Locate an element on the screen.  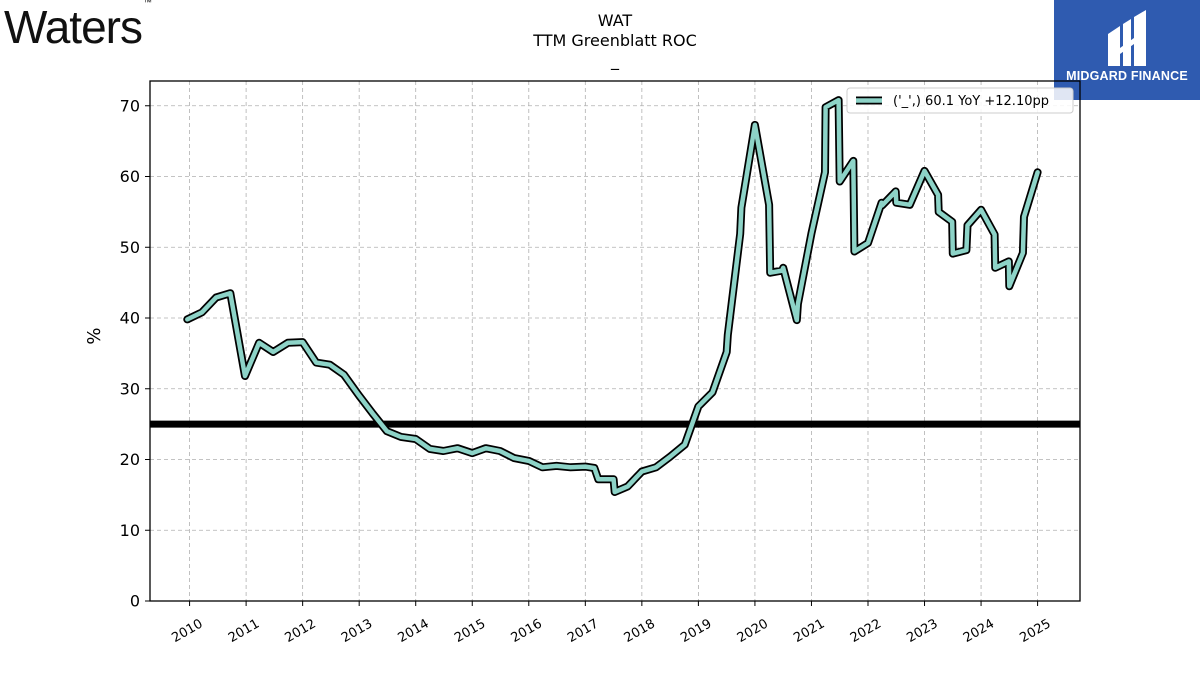
legend-box is located at coordinates (960, 100).